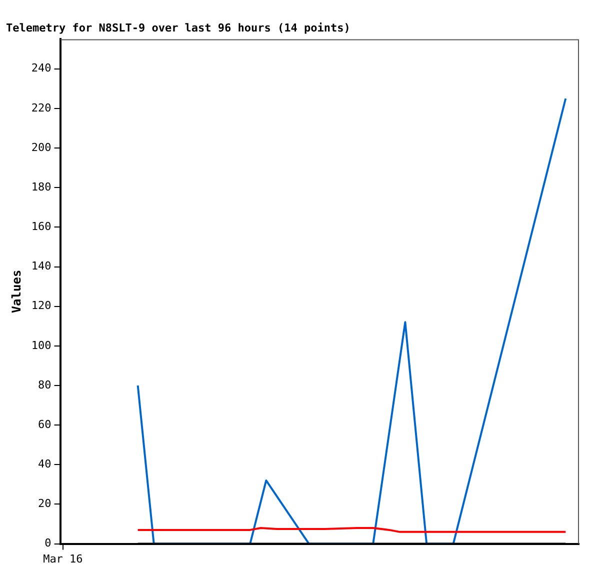 The image size is (597, 579). I want to click on y-tick-label: 40, so click(45, 464).